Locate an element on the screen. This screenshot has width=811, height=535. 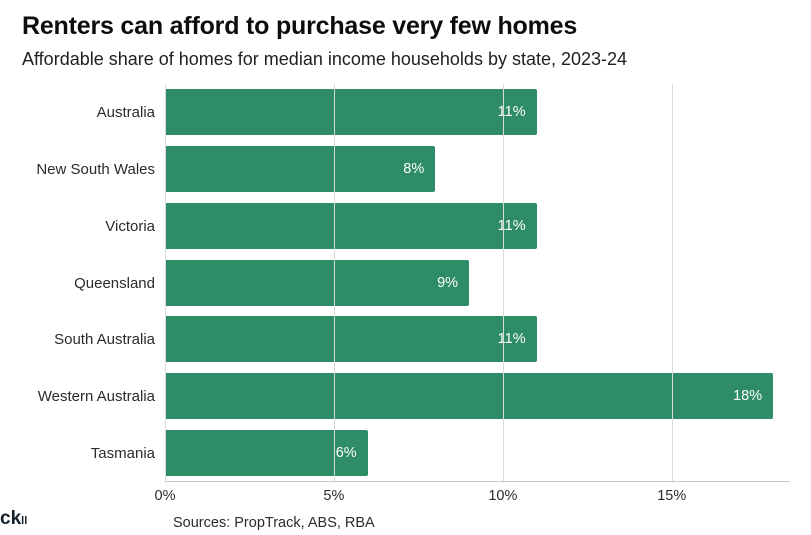
bar-row: 8% is located at coordinates (477, 169).